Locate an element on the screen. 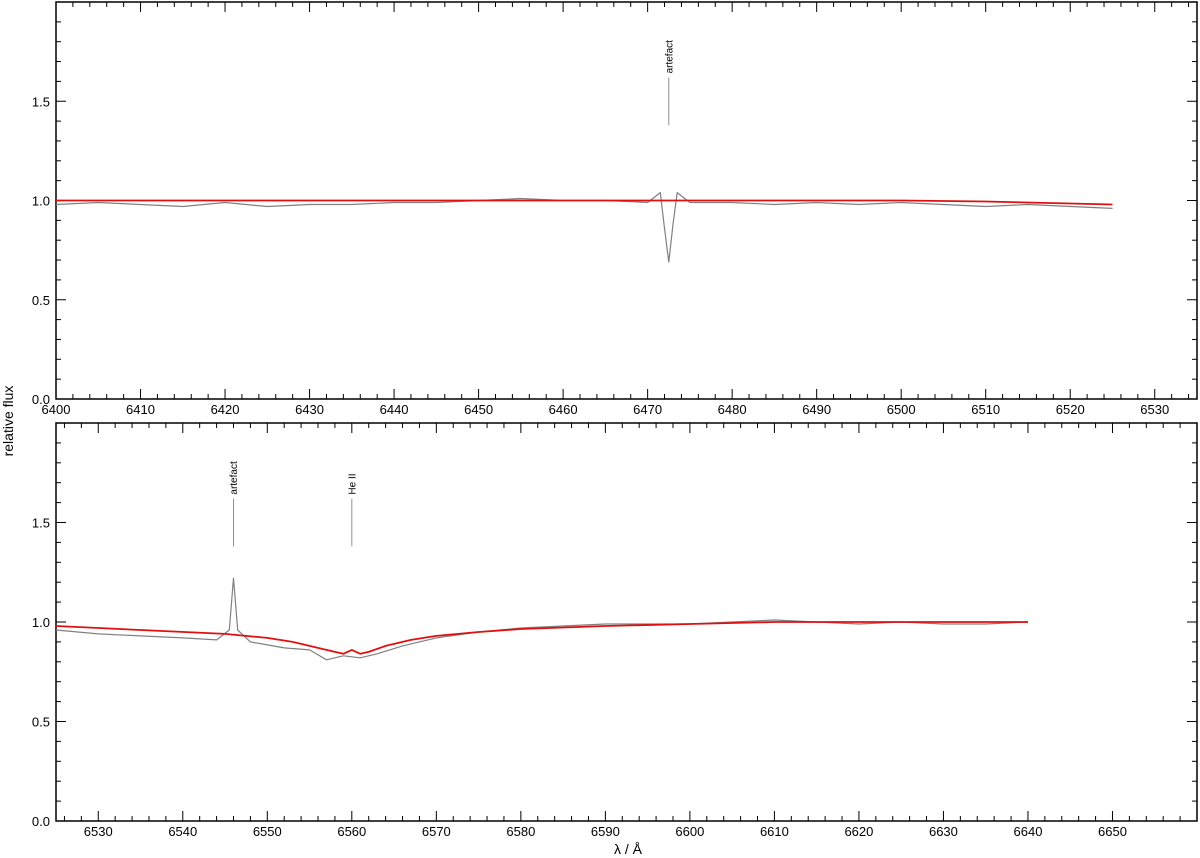 This screenshot has width=1200, height=858. x-tick-label: 6480 is located at coordinates (732, 409).